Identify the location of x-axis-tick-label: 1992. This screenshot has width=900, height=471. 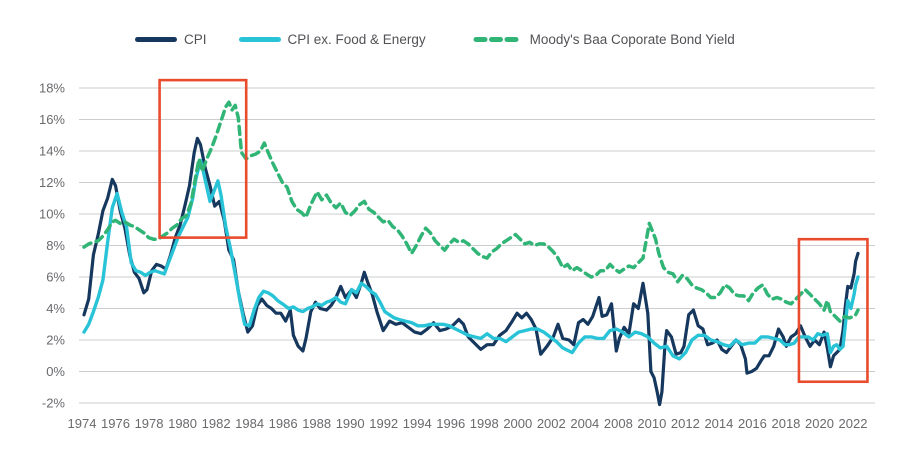
(383, 423).